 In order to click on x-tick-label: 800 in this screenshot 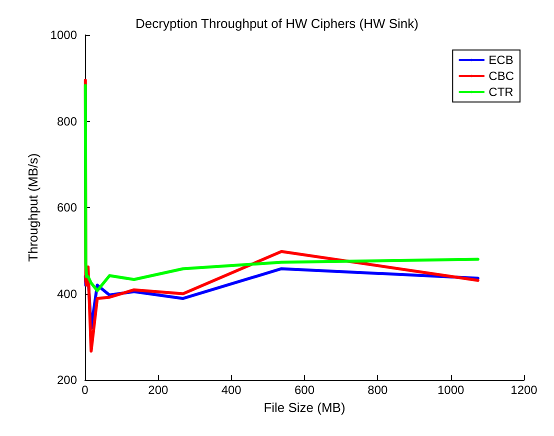, I will do `click(378, 390)`.